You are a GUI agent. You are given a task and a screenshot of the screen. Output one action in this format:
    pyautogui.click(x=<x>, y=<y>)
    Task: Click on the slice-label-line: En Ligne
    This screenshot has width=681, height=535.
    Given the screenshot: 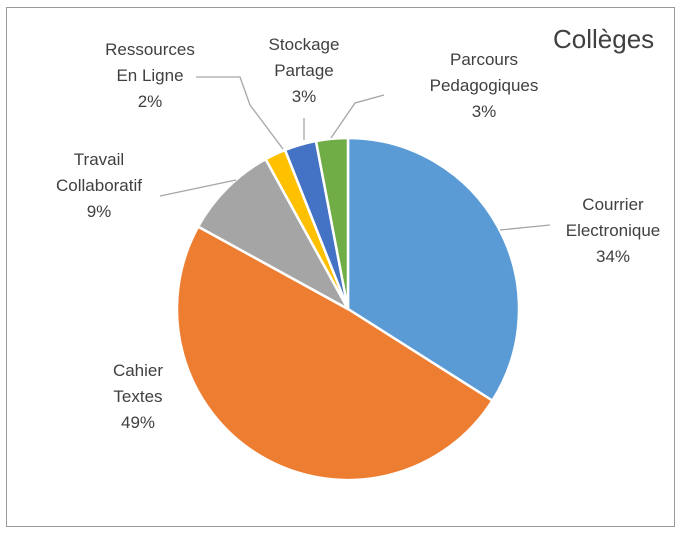 What is the action you would take?
    pyautogui.click(x=149, y=75)
    